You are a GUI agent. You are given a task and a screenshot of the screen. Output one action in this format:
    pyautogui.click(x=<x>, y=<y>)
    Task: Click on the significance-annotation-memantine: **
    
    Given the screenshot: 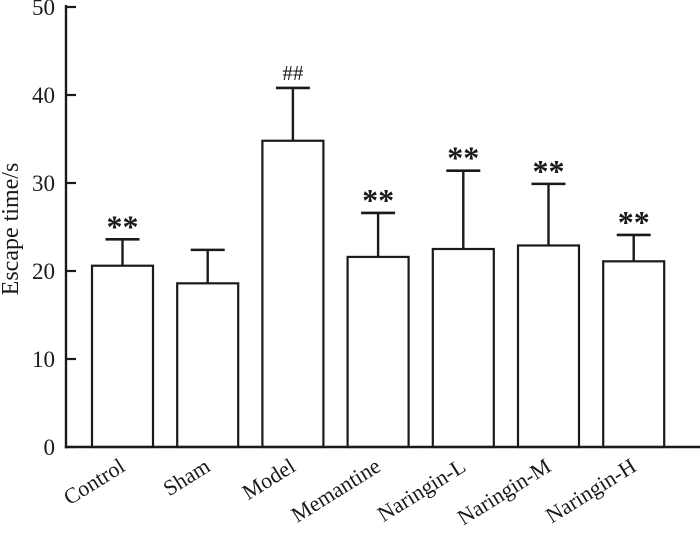 What is the action you would take?
    pyautogui.click(x=378, y=200)
    